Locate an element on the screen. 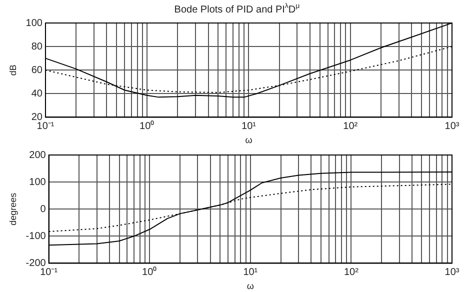  y-tick-label: 20 is located at coordinates (37, 117).